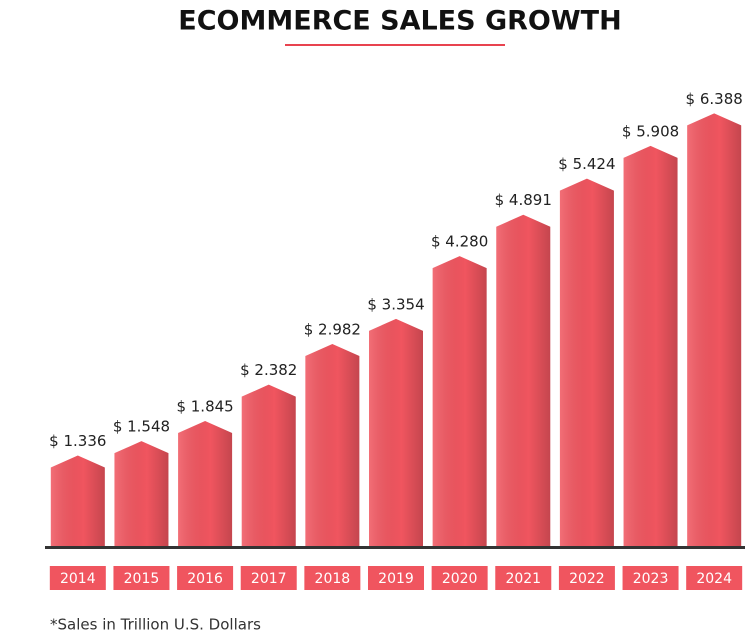 The width and height of the screenshot is (756, 639). I want to click on title-underline, so click(395, 45).